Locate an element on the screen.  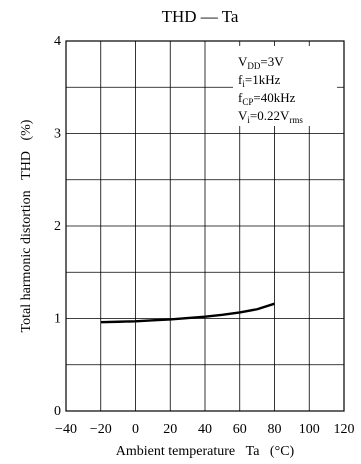
y-axis-tick-labels: 0 1 2 3 4 is located at coordinates (57, 226).